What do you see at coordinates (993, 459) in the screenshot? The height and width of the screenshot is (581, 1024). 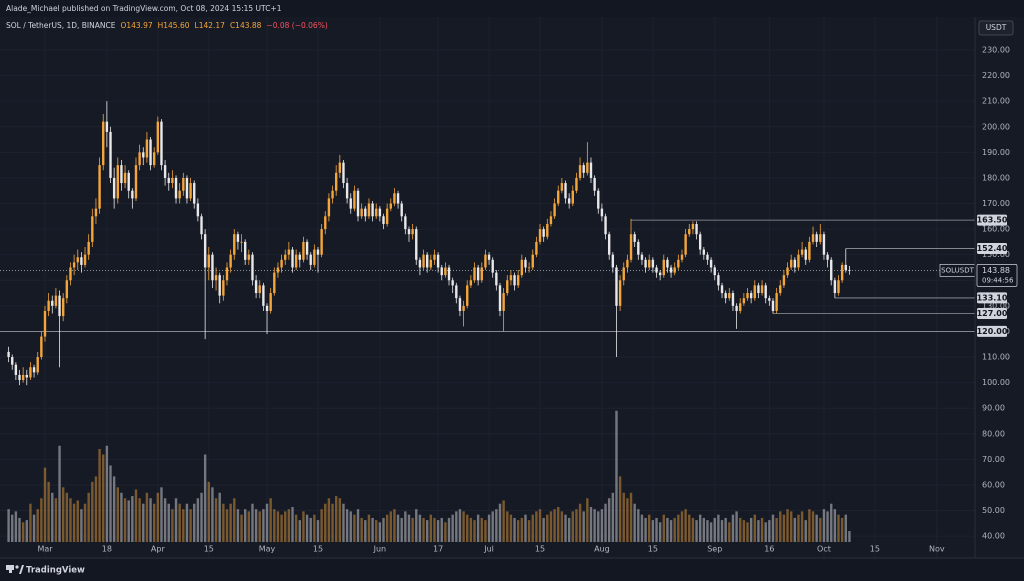 I see `y-tick-label: 70.00` at bounding box center [993, 459].